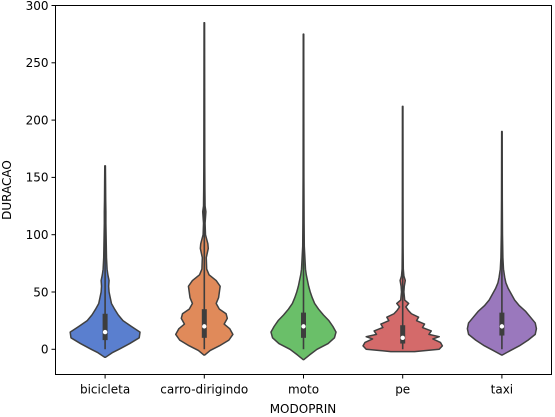  Describe the element at coordinates (105, 262) in the screenshot. I see `violin-bicicleta` at that location.